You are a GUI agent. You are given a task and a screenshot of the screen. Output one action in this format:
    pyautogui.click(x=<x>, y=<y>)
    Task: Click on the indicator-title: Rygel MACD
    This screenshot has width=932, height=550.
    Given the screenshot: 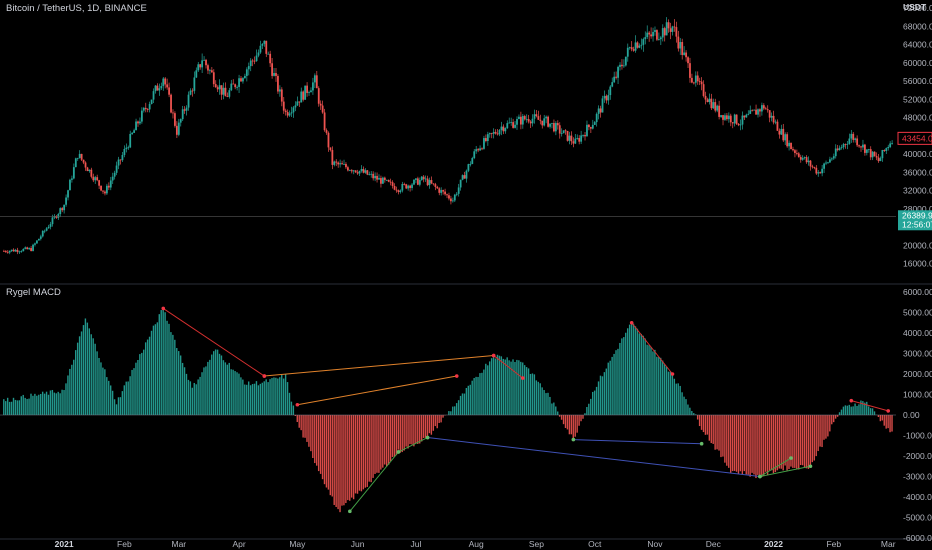 What is the action you would take?
    pyautogui.click(x=33, y=292)
    